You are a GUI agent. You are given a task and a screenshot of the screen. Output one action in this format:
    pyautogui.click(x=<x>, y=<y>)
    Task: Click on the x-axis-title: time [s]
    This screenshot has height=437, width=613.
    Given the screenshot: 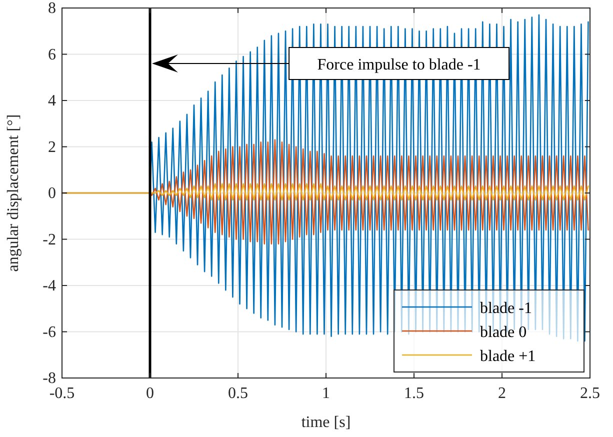 What is the action you would take?
    pyautogui.click(x=326, y=422)
    